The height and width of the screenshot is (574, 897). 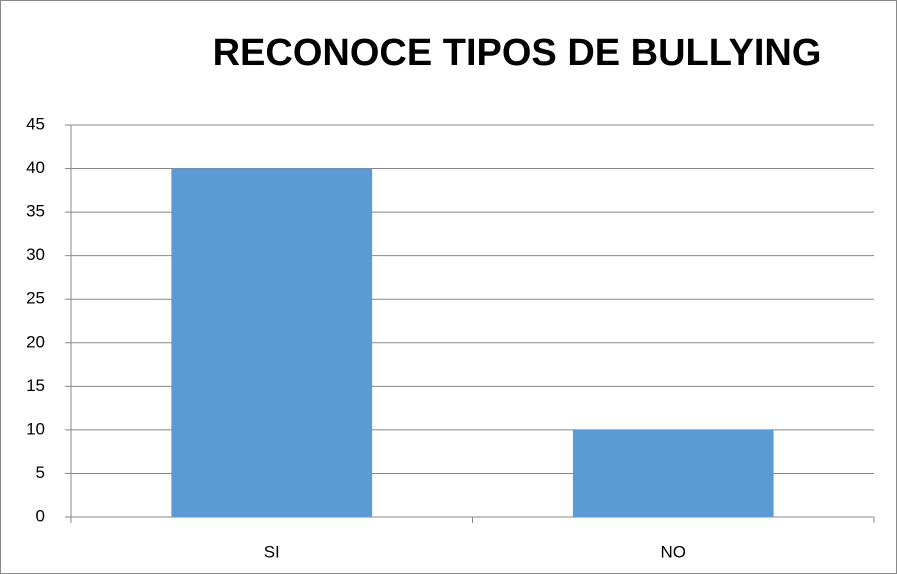 I want to click on y-tick-label: 5, so click(x=40, y=472).